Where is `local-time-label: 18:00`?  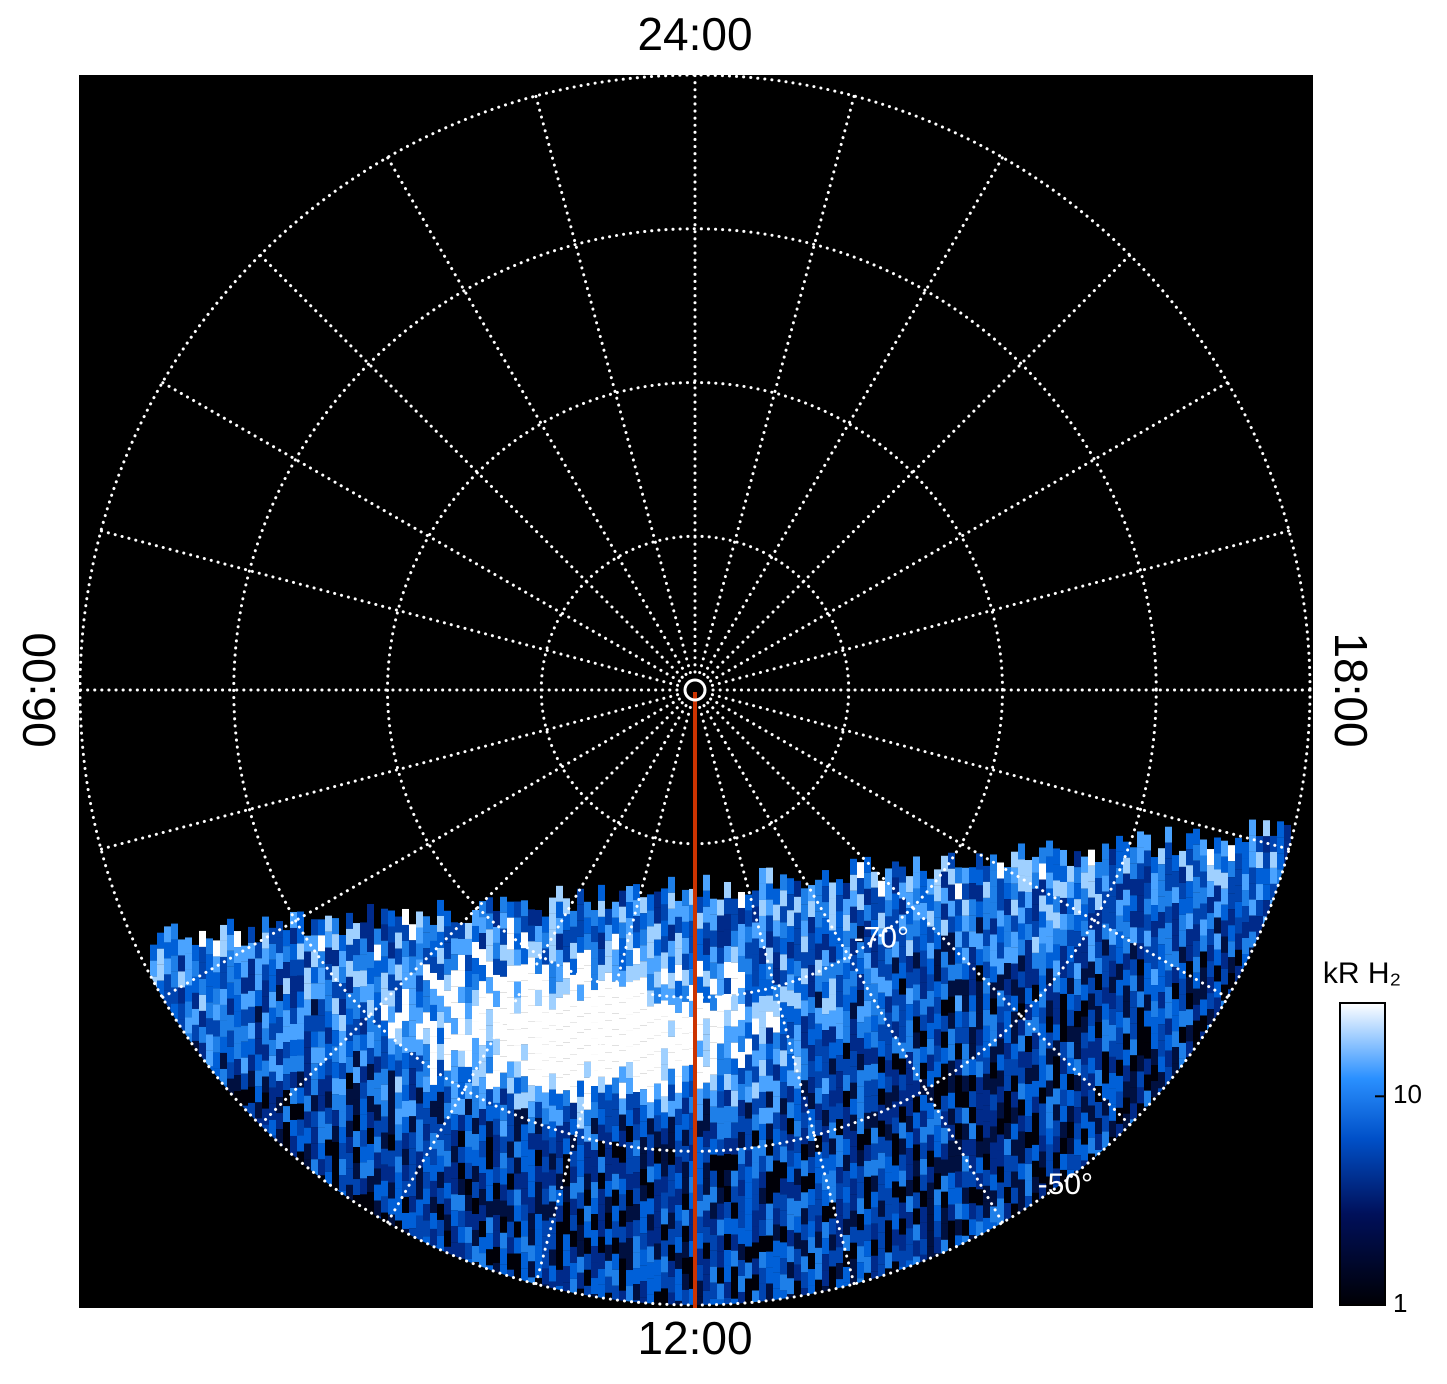 local-time-label: 18:00 is located at coordinates (1351, 689).